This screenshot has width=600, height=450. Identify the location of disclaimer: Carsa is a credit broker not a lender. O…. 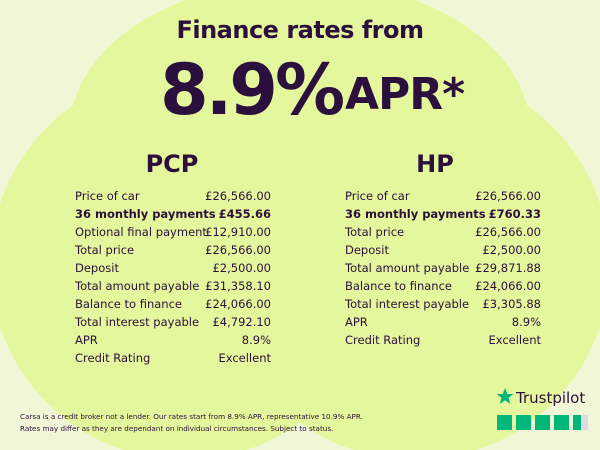
(191, 423).